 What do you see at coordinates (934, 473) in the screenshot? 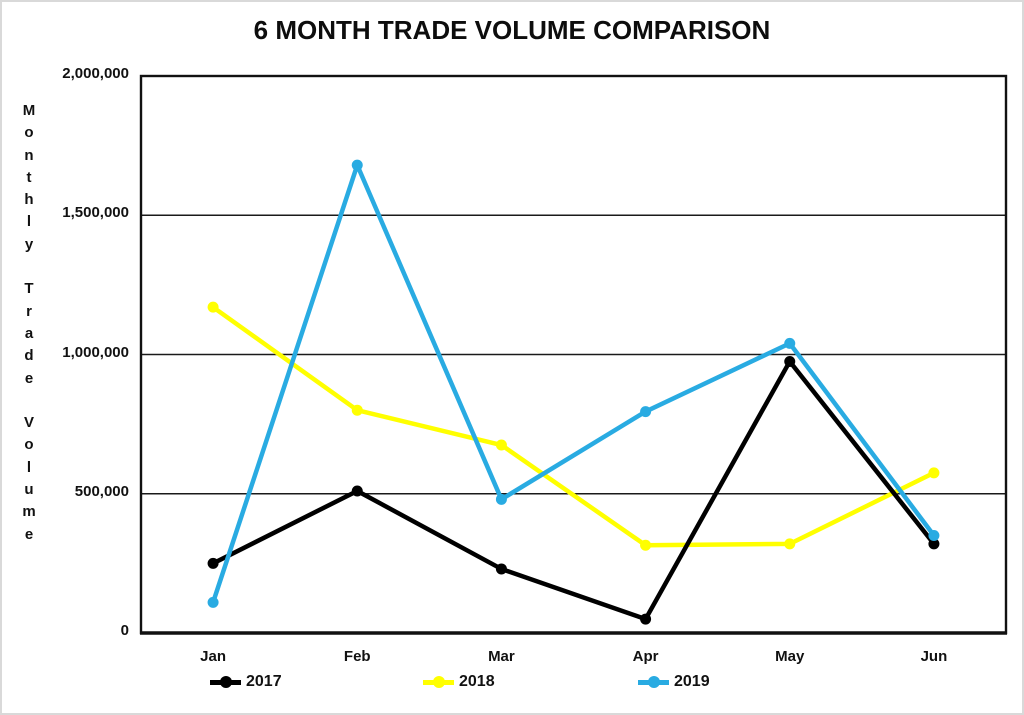
I see `data-point-2018-Jun` at bounding box center [934, 473].